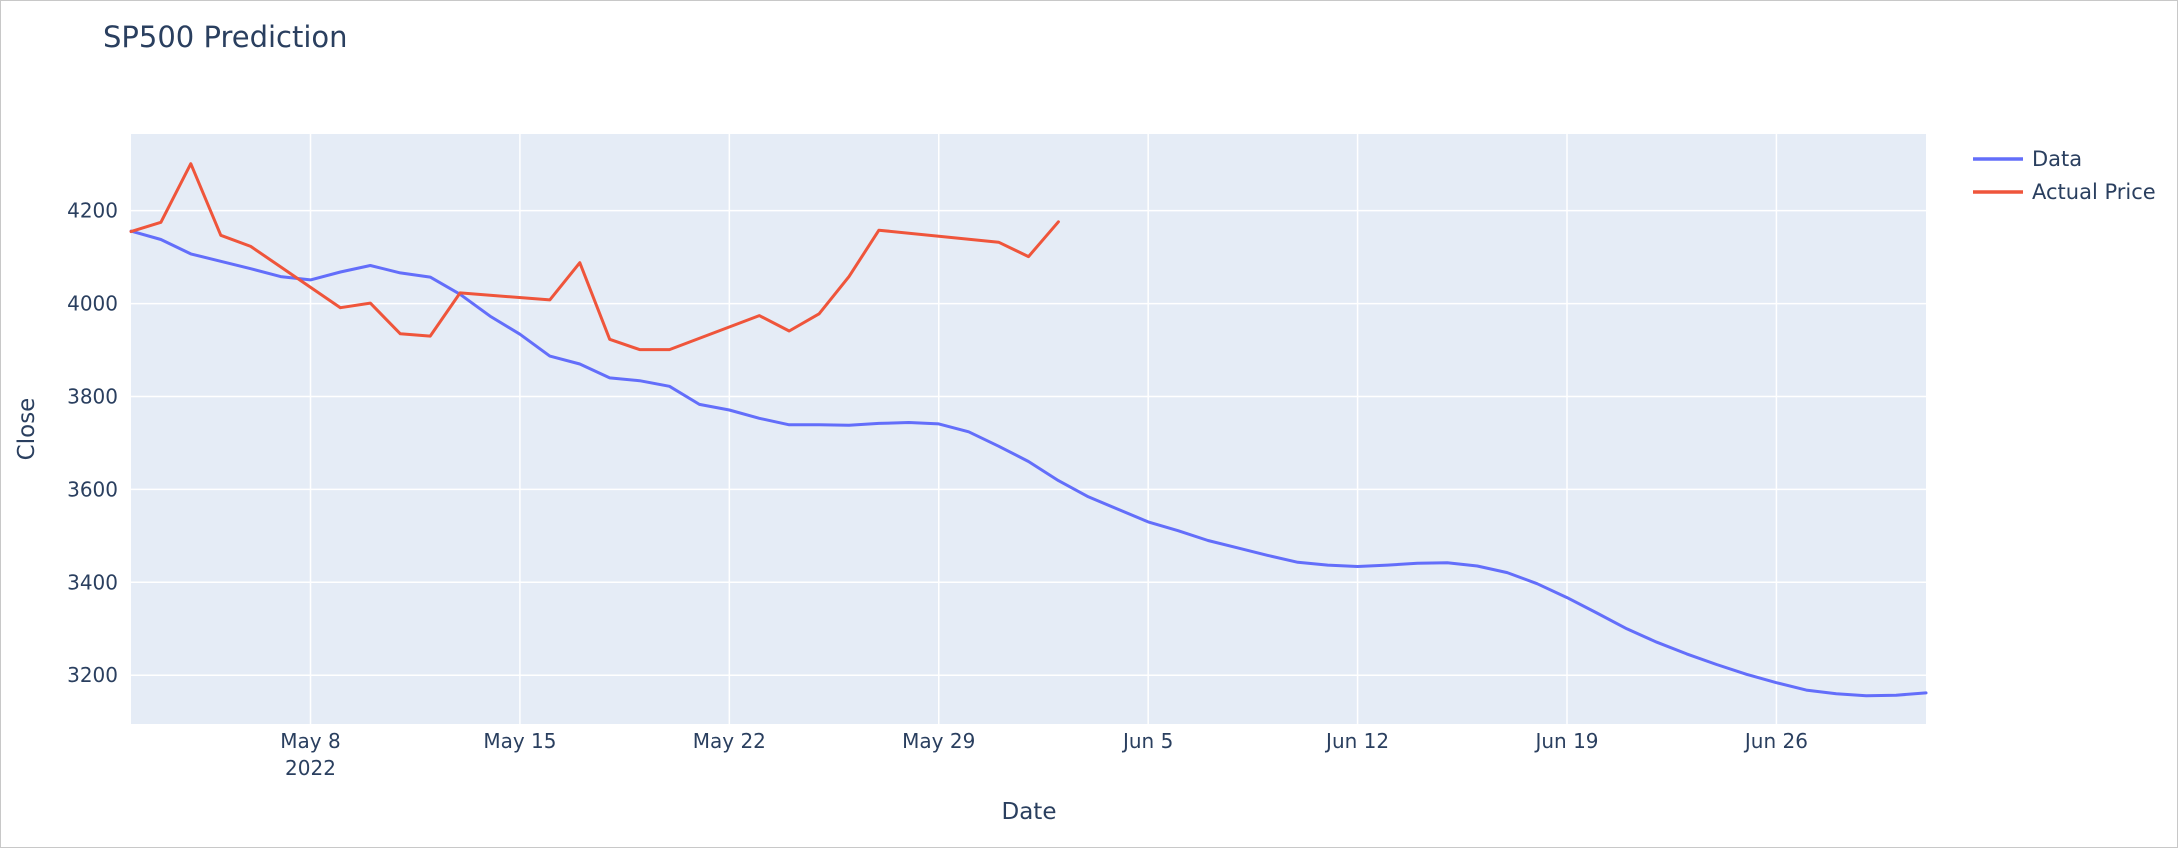 Image resolution: width=2178 pixels, height=848 pixels. What do you see at coordinates (2094, 192) in the screenshot?
I see `legend-label: Actual Price` at bounding box center [2094, 192].